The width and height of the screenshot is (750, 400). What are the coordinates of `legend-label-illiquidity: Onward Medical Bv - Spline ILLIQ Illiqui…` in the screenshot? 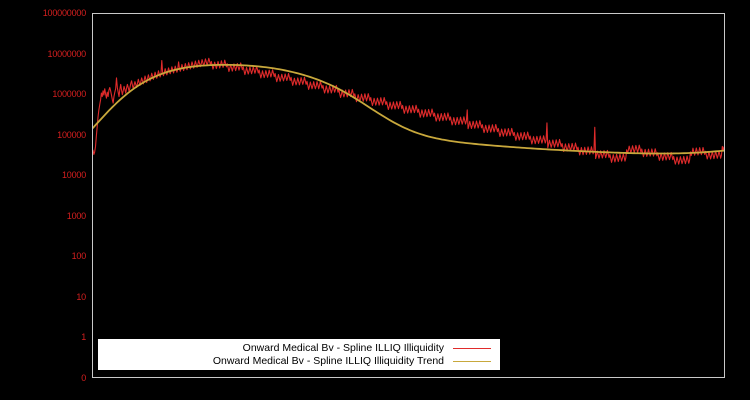 It's located at (343, 348).